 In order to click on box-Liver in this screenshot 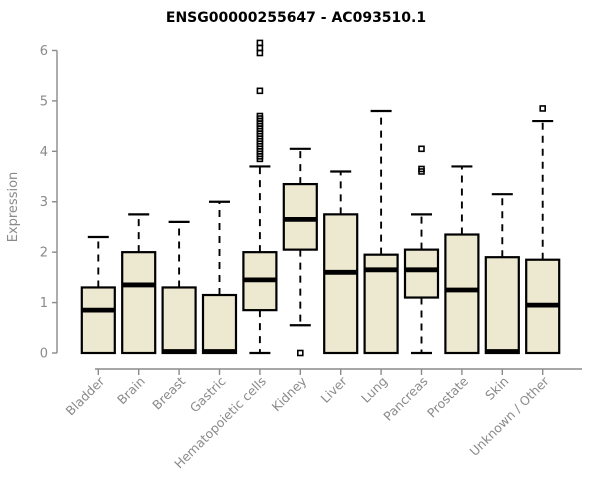, I will do `click(341, 284)`.